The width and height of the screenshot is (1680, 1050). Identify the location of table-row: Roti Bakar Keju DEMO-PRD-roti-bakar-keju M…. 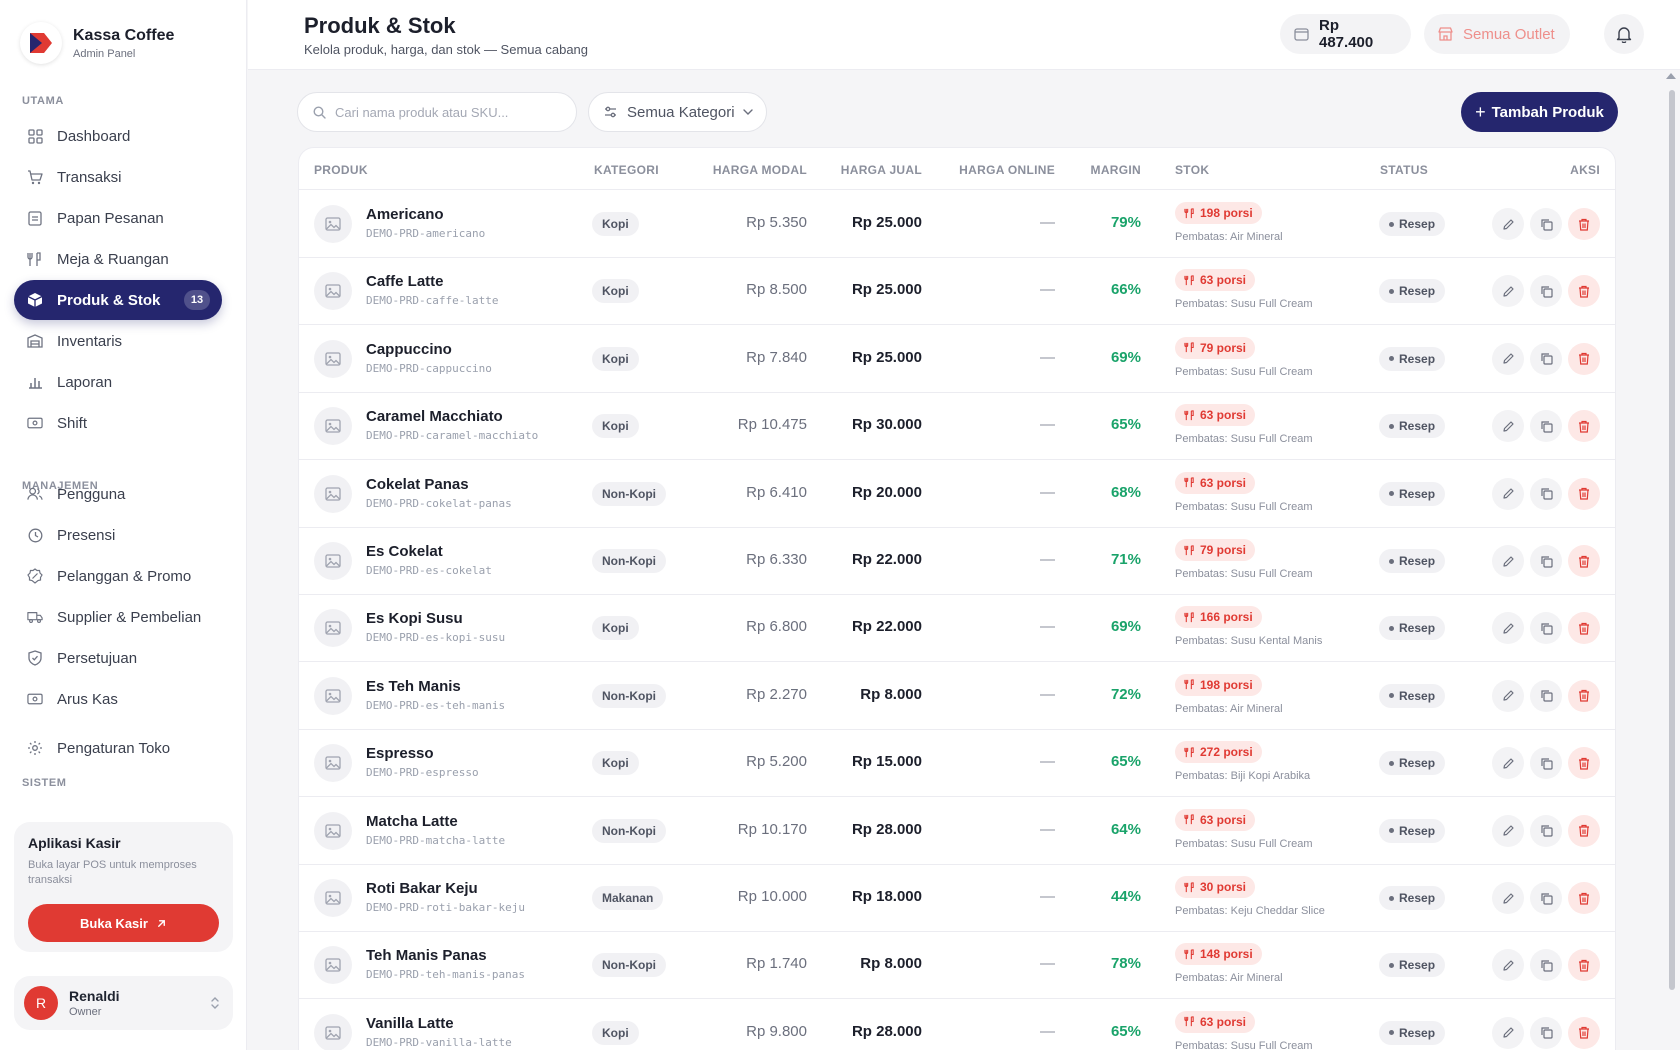
(957, 898).